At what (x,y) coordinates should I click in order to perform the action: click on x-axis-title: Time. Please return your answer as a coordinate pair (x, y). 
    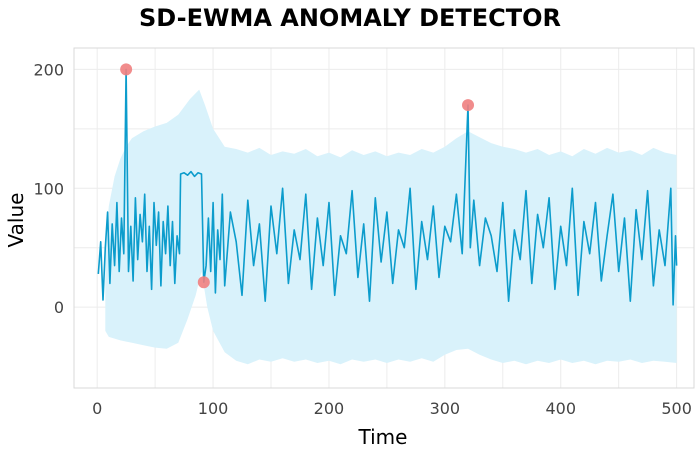
    Looking at the image, I should click on (383, 437).